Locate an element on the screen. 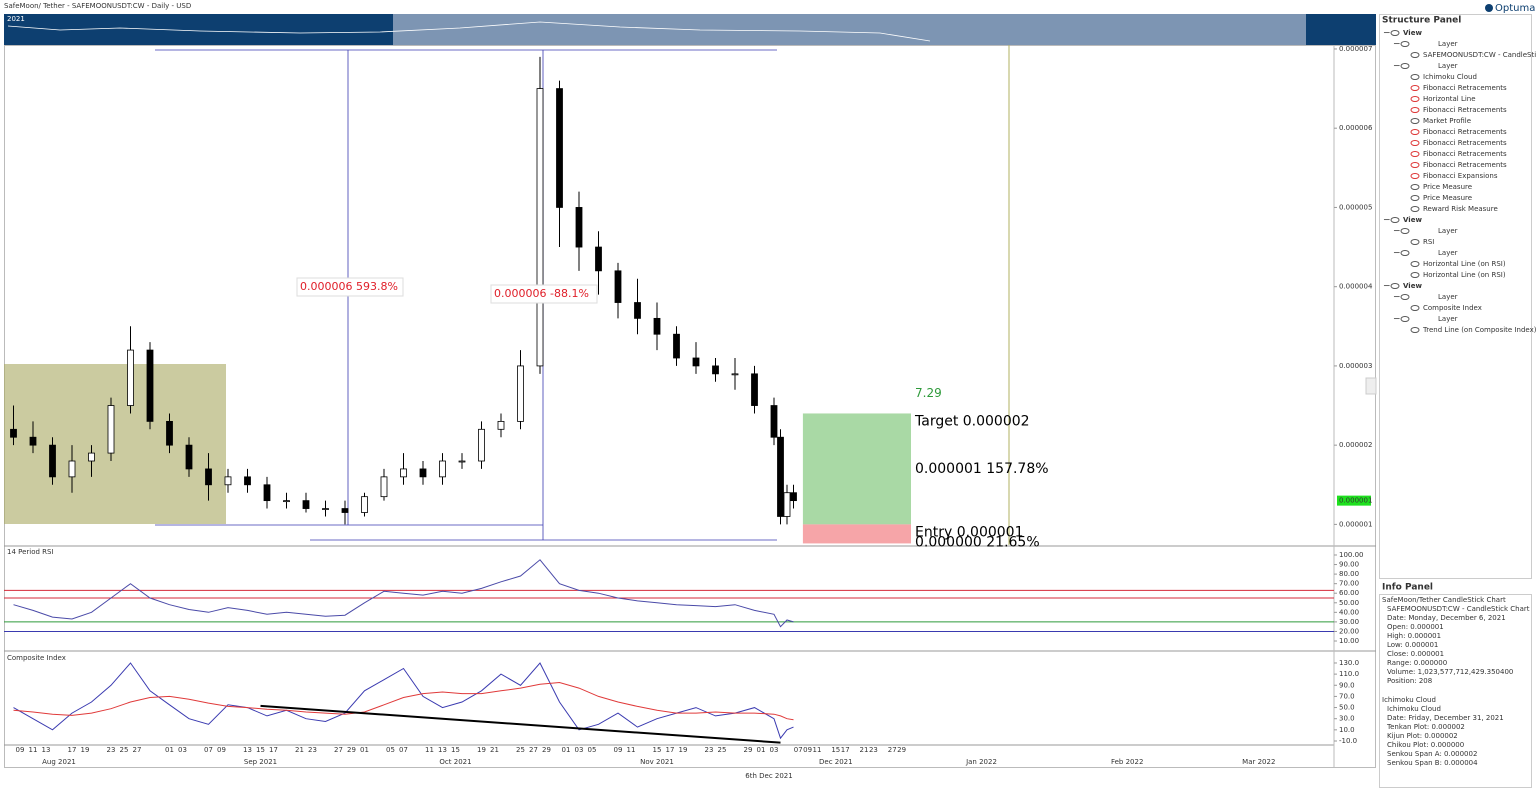 The image size is (1536, 788). tree-item: View is located at coordinates (1412, 286).